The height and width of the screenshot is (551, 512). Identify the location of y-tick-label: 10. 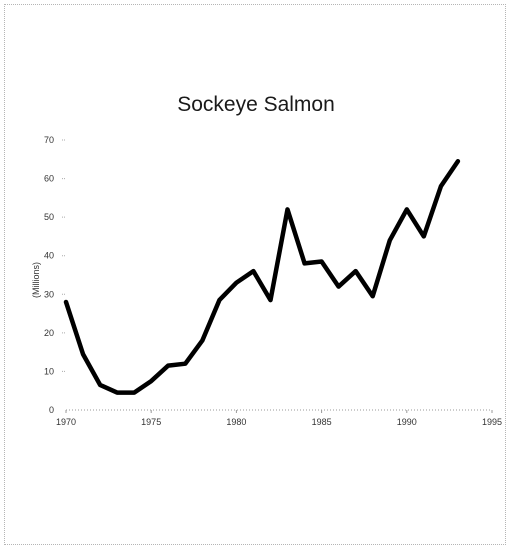
(49, 371).